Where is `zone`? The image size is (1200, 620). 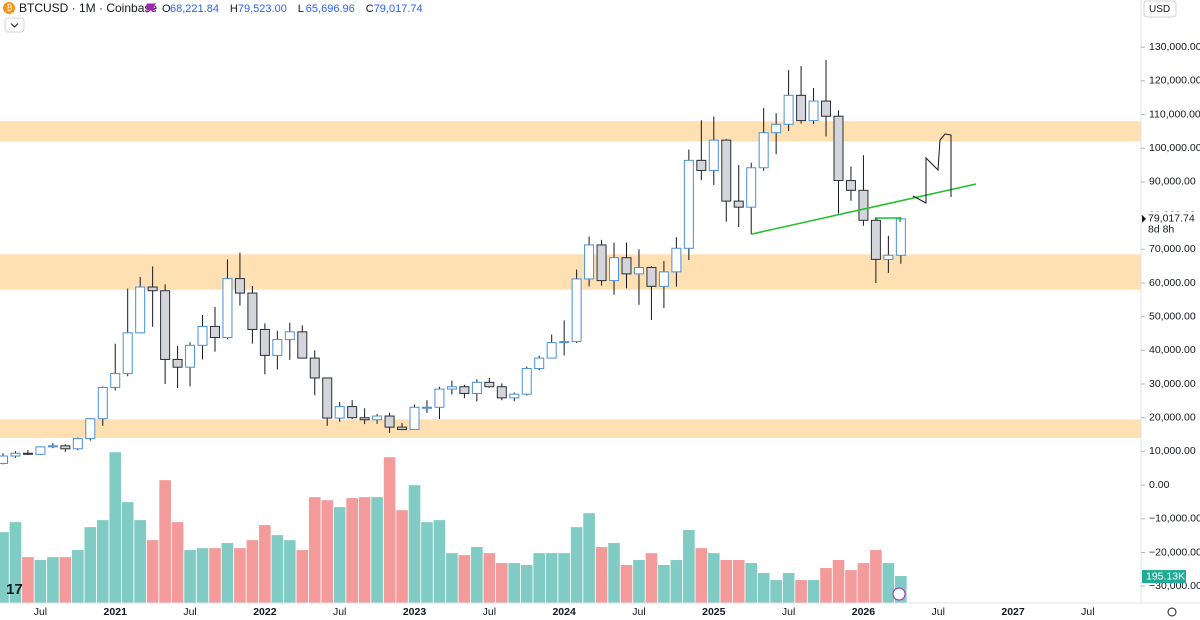
zone is located at coordinates (570, 428).